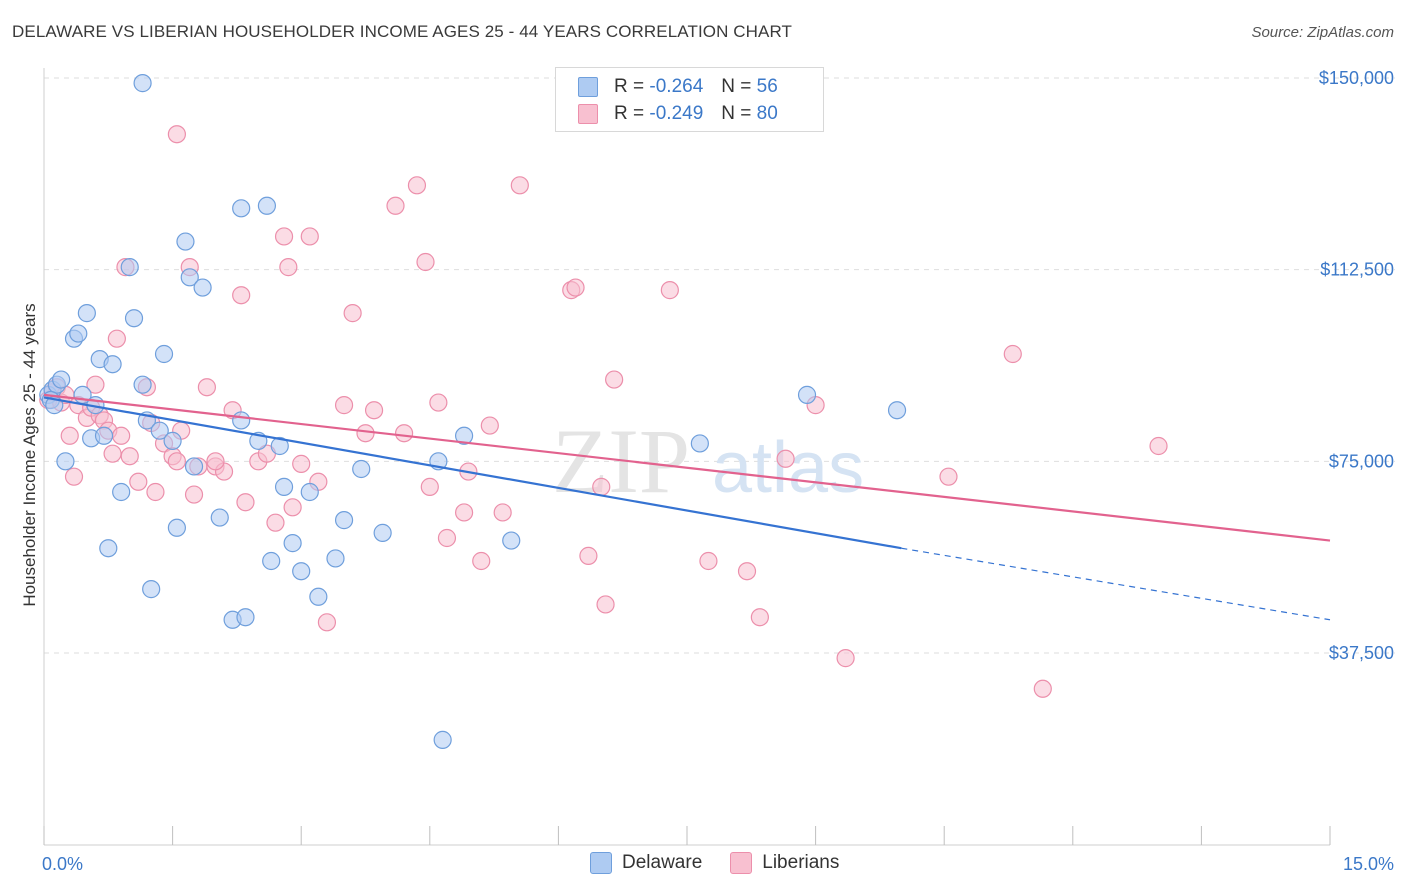 The width and height of the screenshot is (1406, 892). I want to click on y-tick-label: $37,500, so click(1361, 653).